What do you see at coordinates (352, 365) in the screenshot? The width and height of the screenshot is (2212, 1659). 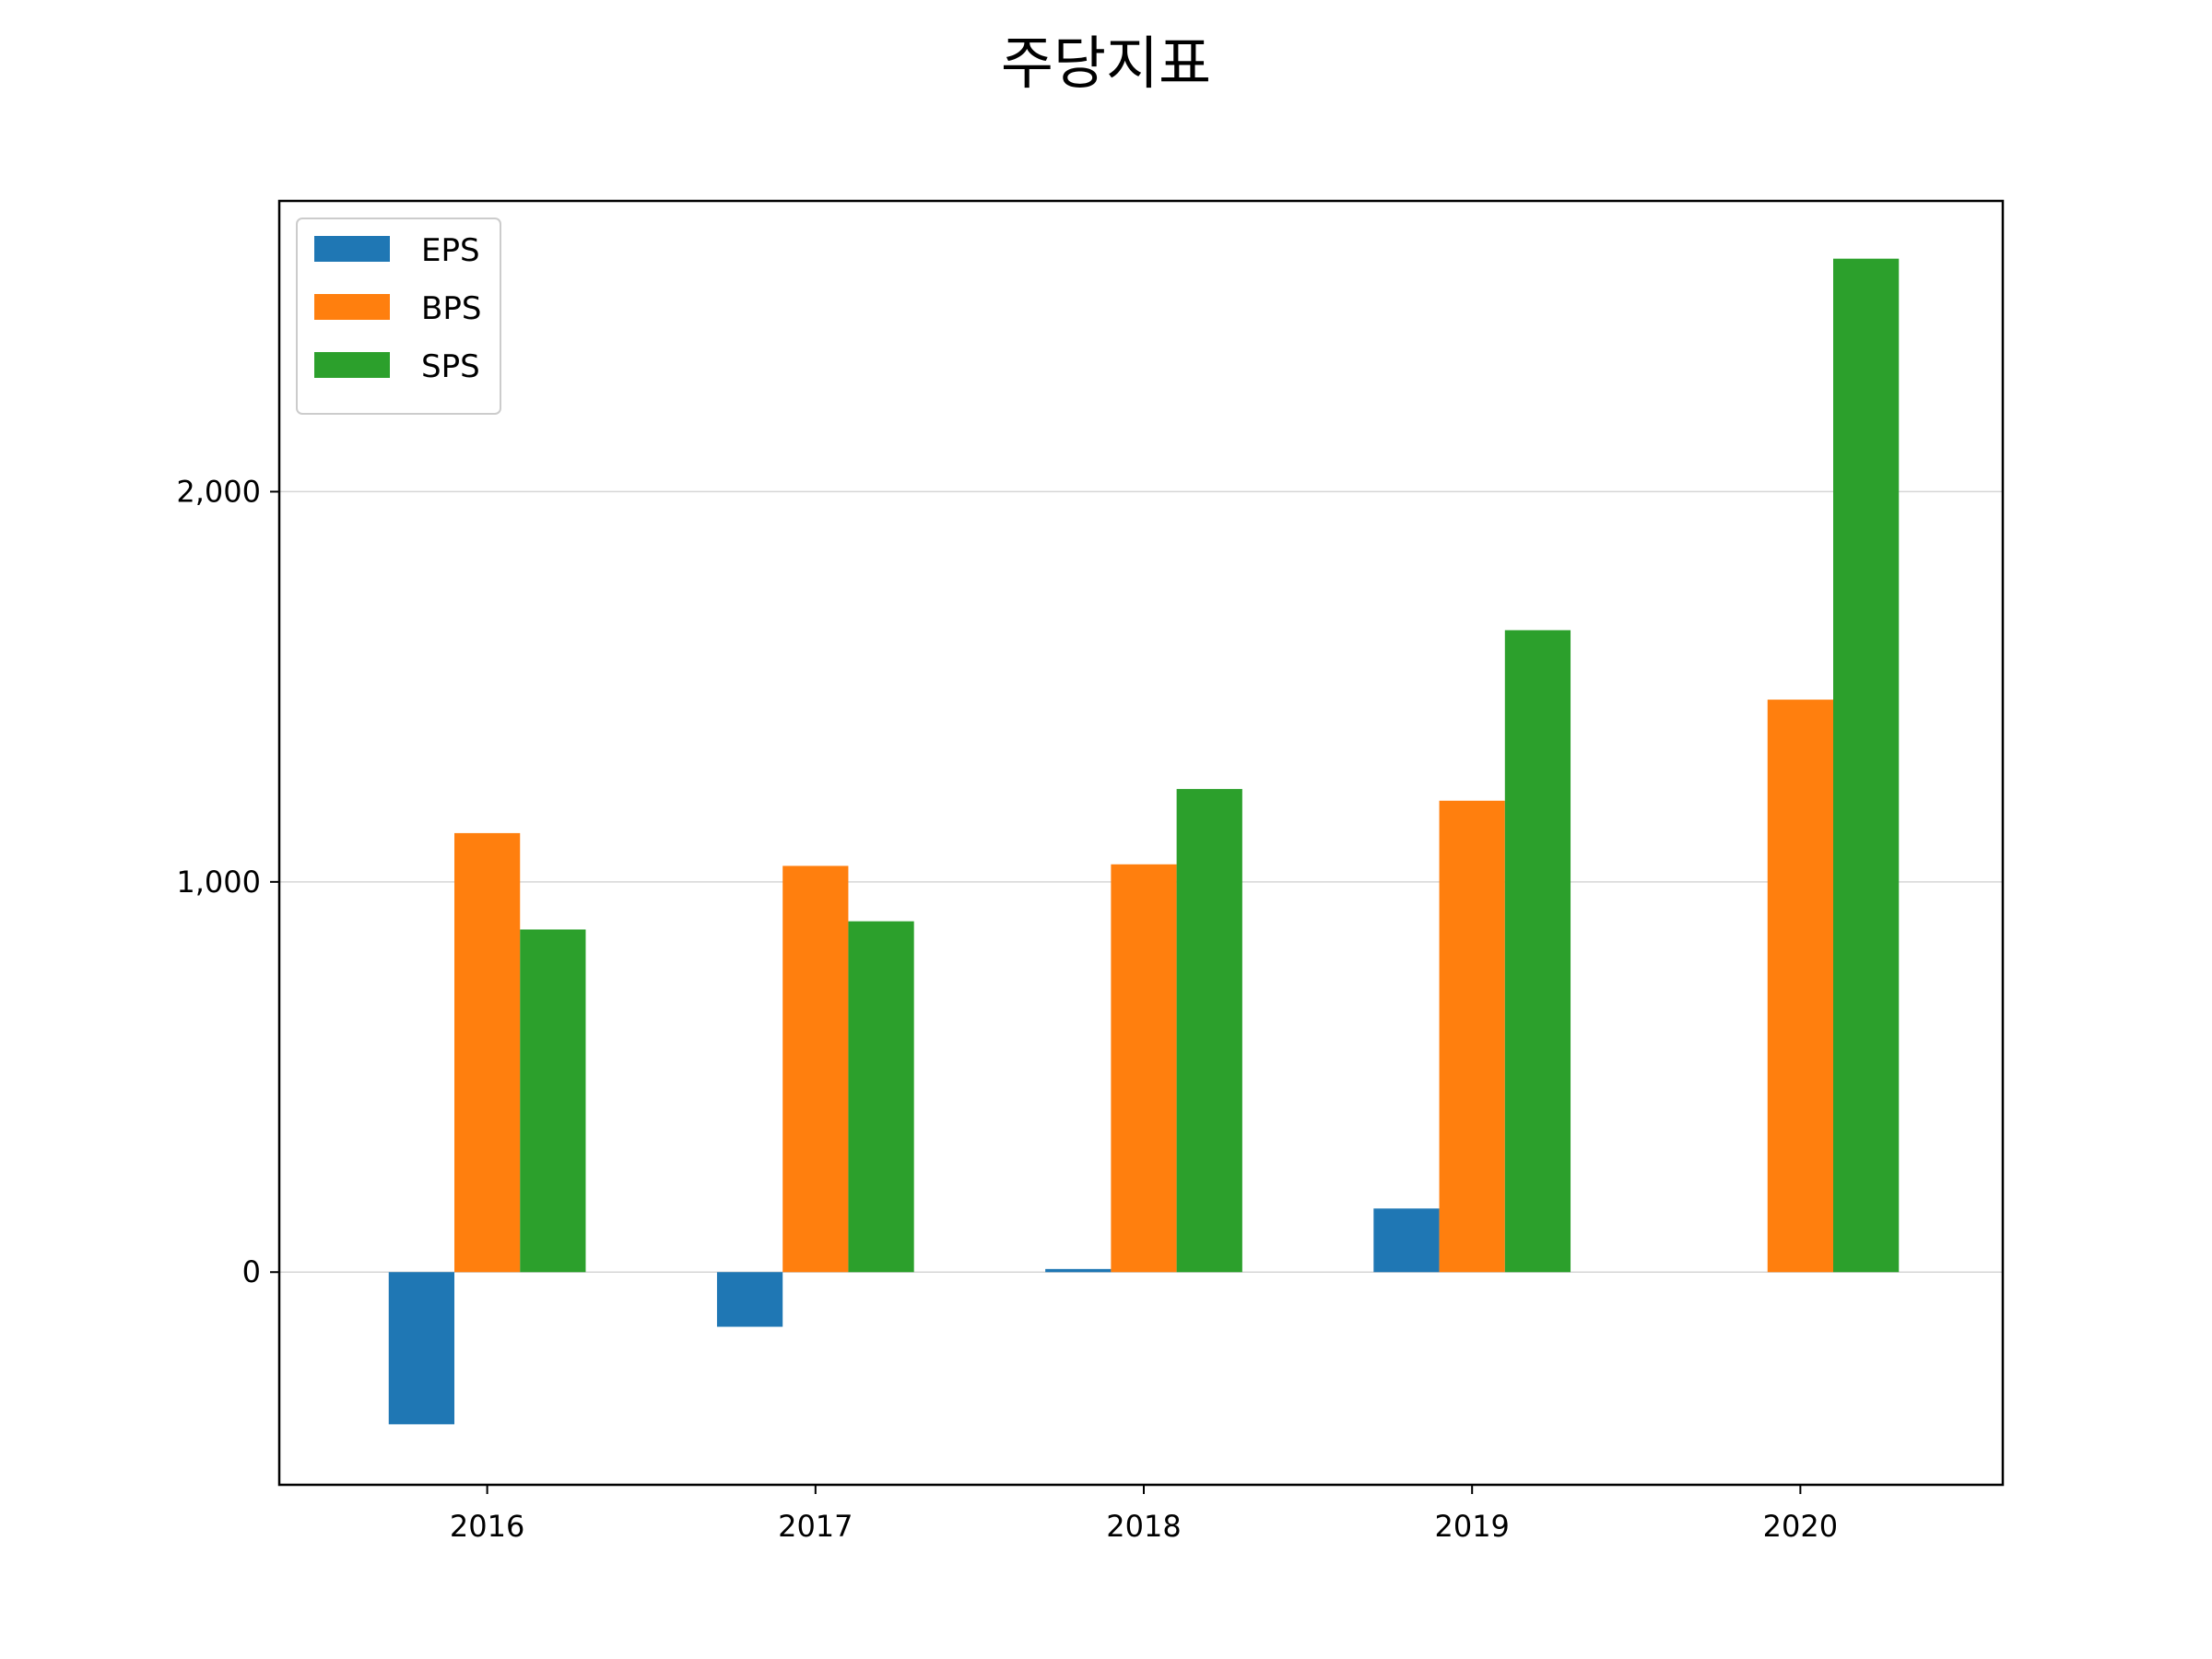 I see `legend-swatch-sps` at bounding box center [352, 365].